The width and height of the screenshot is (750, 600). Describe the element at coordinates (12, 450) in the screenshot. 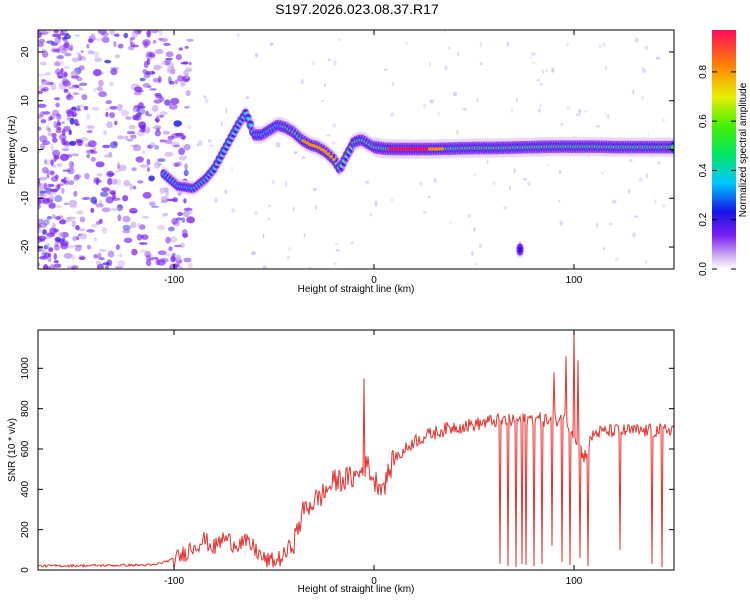

I see `snr-y-label: SNR (10 * v/v)` at that location.